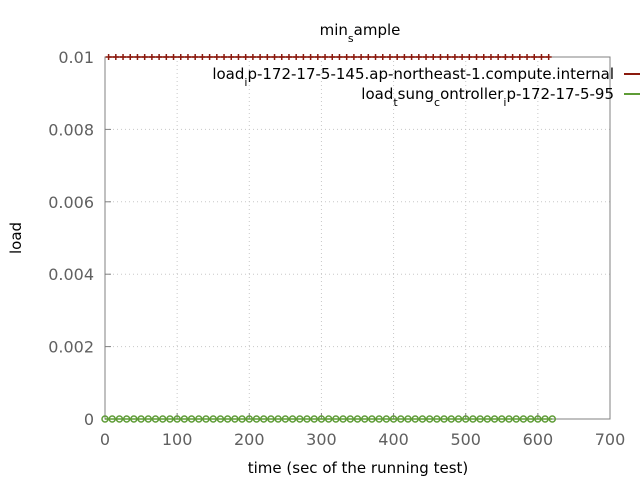 This screenshot has height=480, width=640. Describe the element at coordinates (71, 129) in the screenshot. I see `y-tick-label: 0.008` at that location.